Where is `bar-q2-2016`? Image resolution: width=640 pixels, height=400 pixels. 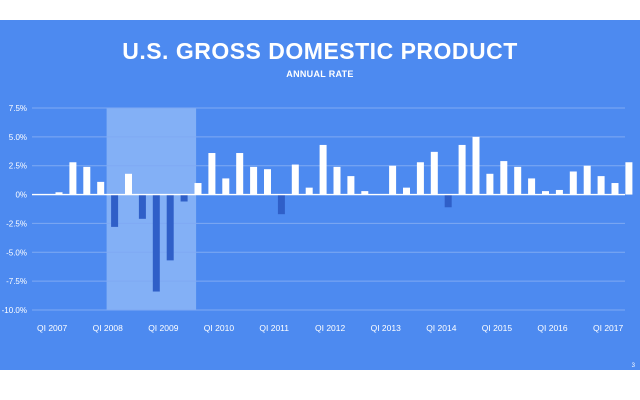 bar-q2-2016 is located at coordinates (573, 183).